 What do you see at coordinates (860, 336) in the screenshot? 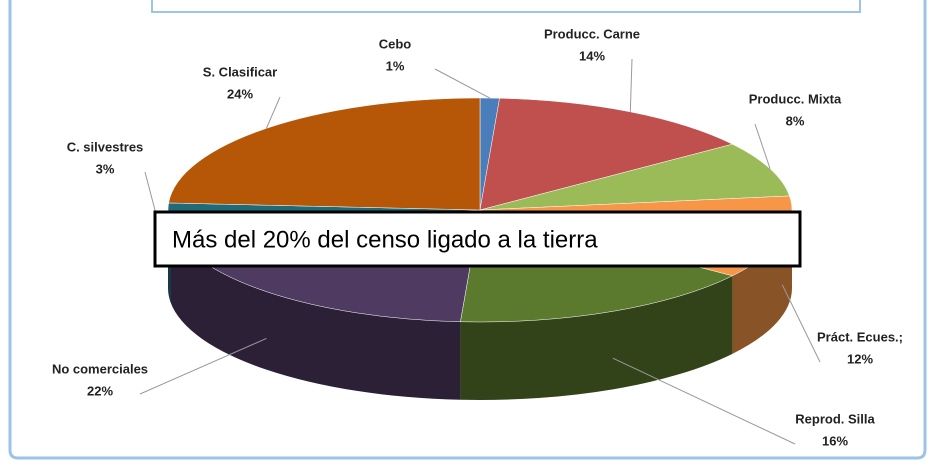
I see `category-label: Práct. Ecues.;` at bounding box center [860, 336].